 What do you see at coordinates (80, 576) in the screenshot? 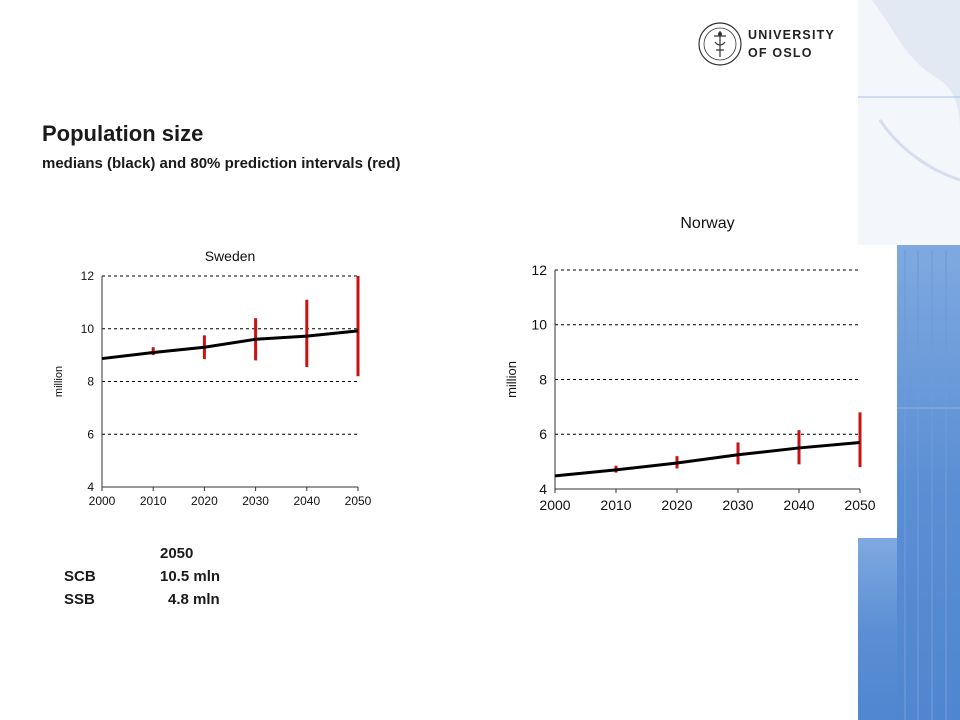
I see `table-row-label: SCB` at bounding box center [80, 576].